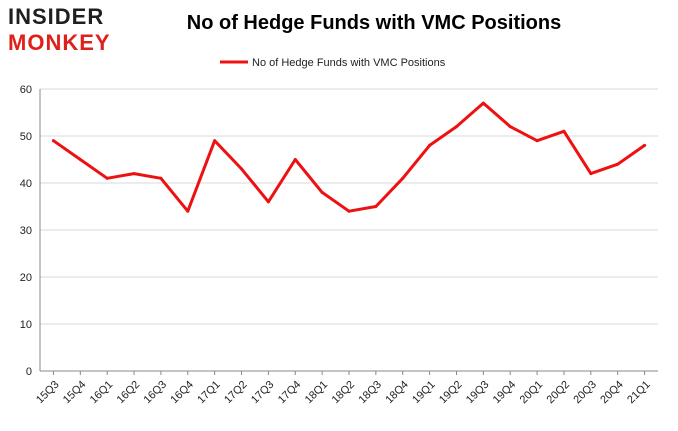 The width and height of the screenshot is (678, 431). I want to click on x-tick-label: 17Q1, so click(209, 393).